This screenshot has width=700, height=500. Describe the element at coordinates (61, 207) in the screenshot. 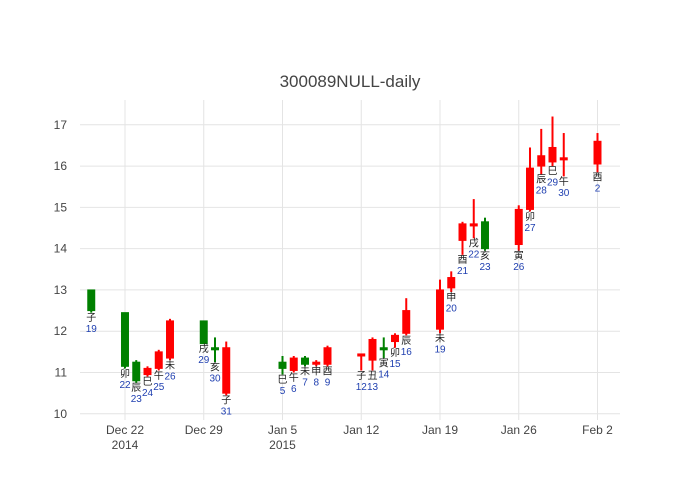

I see `y-tick-label: 15` at that location.